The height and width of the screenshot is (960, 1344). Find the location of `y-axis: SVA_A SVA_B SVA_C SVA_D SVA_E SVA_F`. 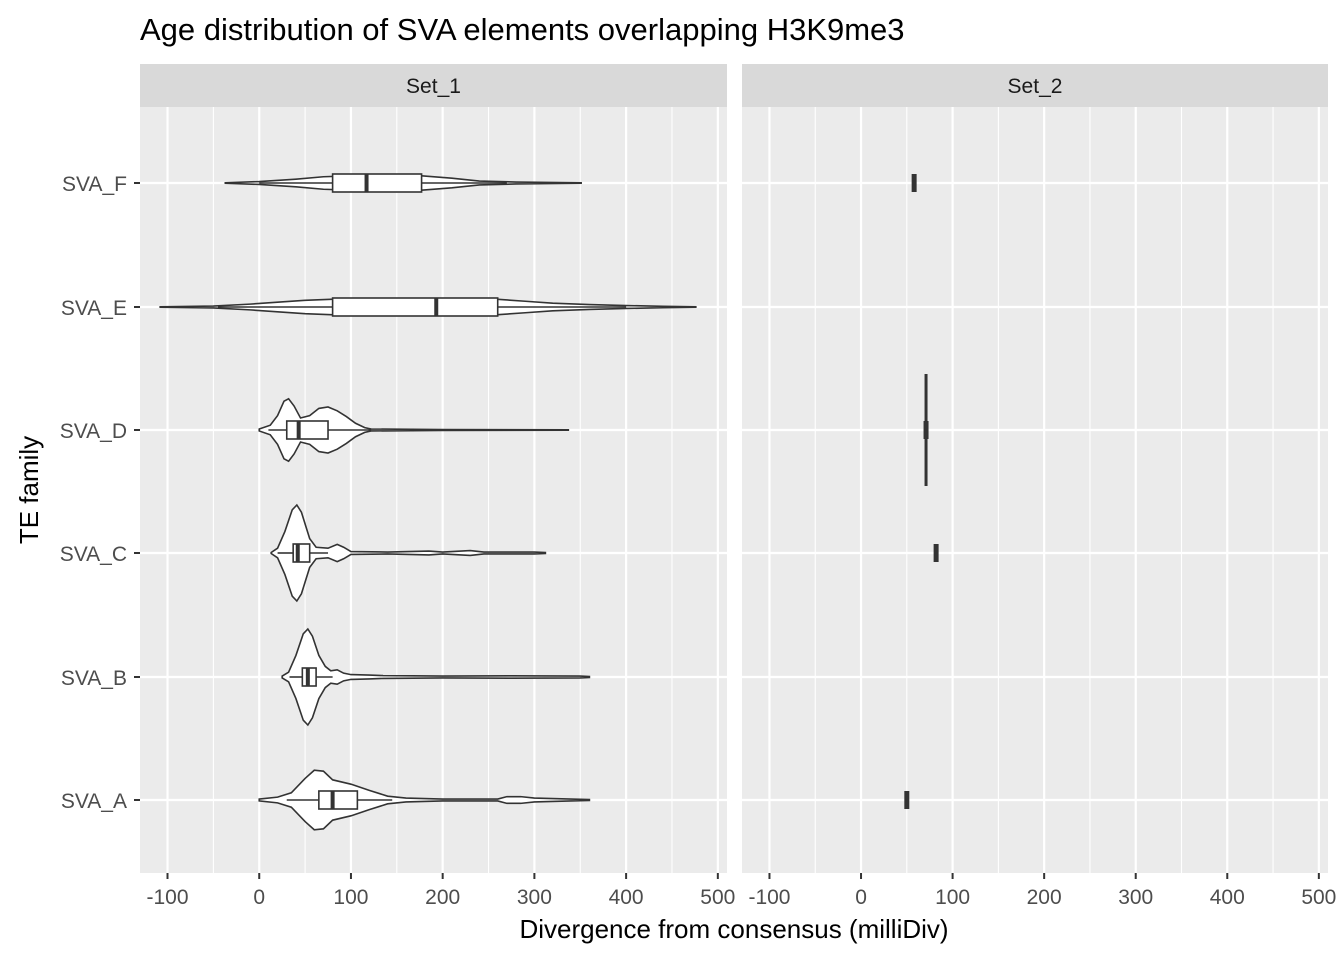

y-axis: SVA_A SVA_B SVA_C SVA_D SVA_E SVA_F is located at coordinates (100, 493).